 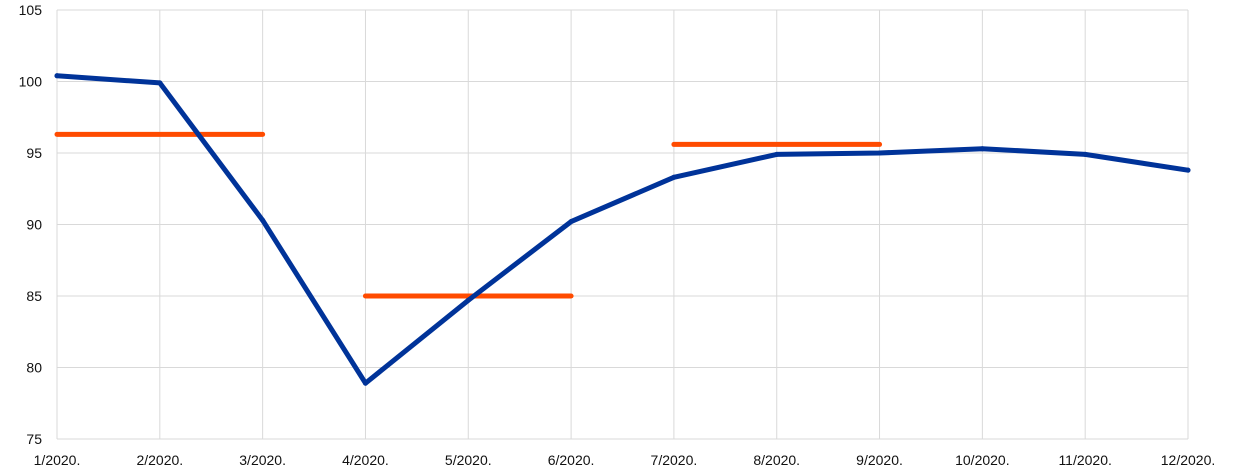 What do you see at coordinates (34, 439) in the screenshot?
I see `y-tick-label: 75` at bounding box center [34, 439].